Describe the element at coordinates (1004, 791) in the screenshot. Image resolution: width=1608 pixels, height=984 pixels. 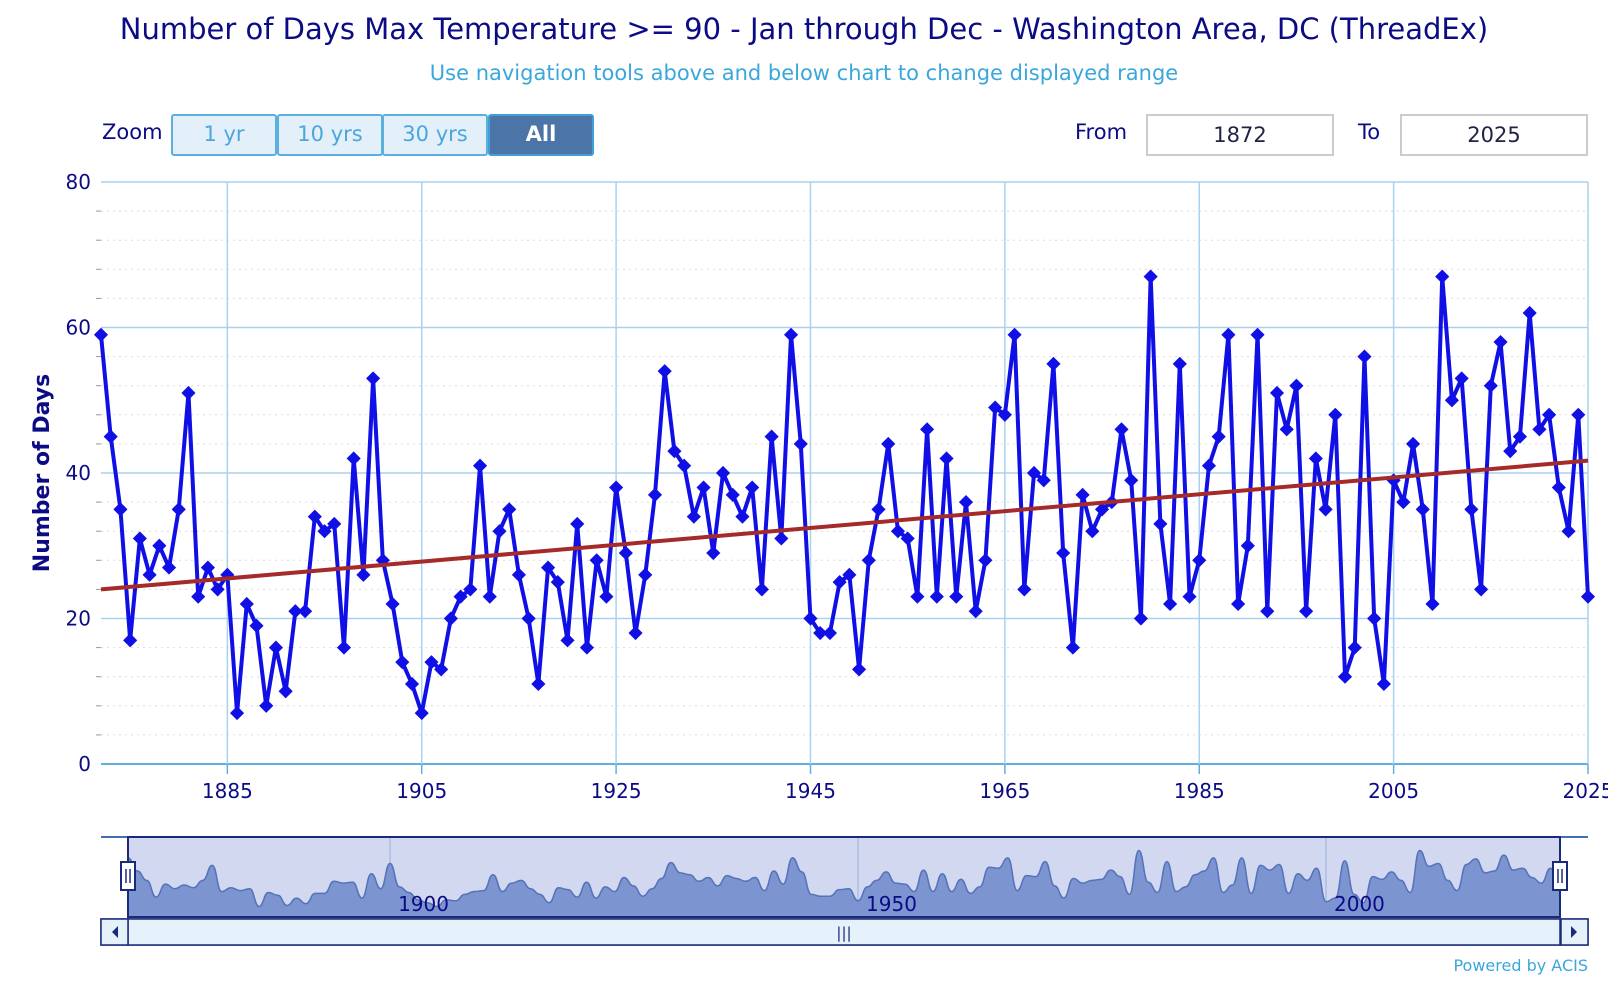
I see `x-tick-label: 1965` at that location.